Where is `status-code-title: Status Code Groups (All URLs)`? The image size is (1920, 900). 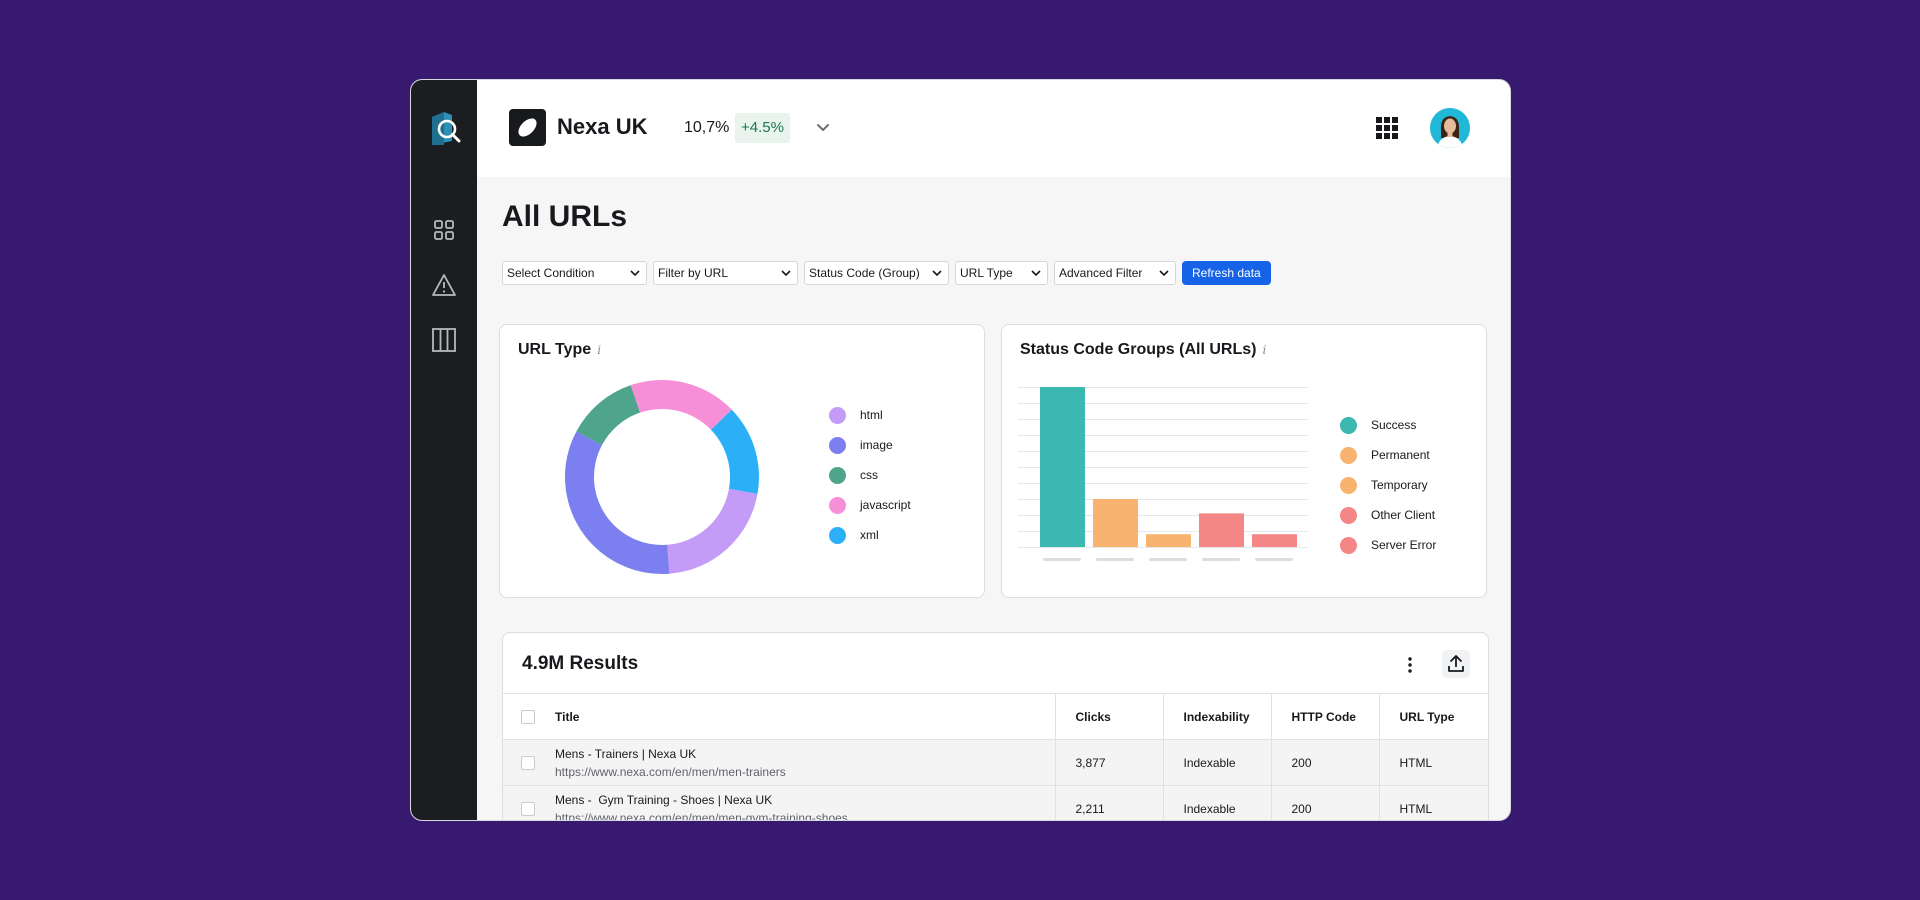
status-code-title: Status Code Groups (All URLs) is located at coordinates (1138, 349).